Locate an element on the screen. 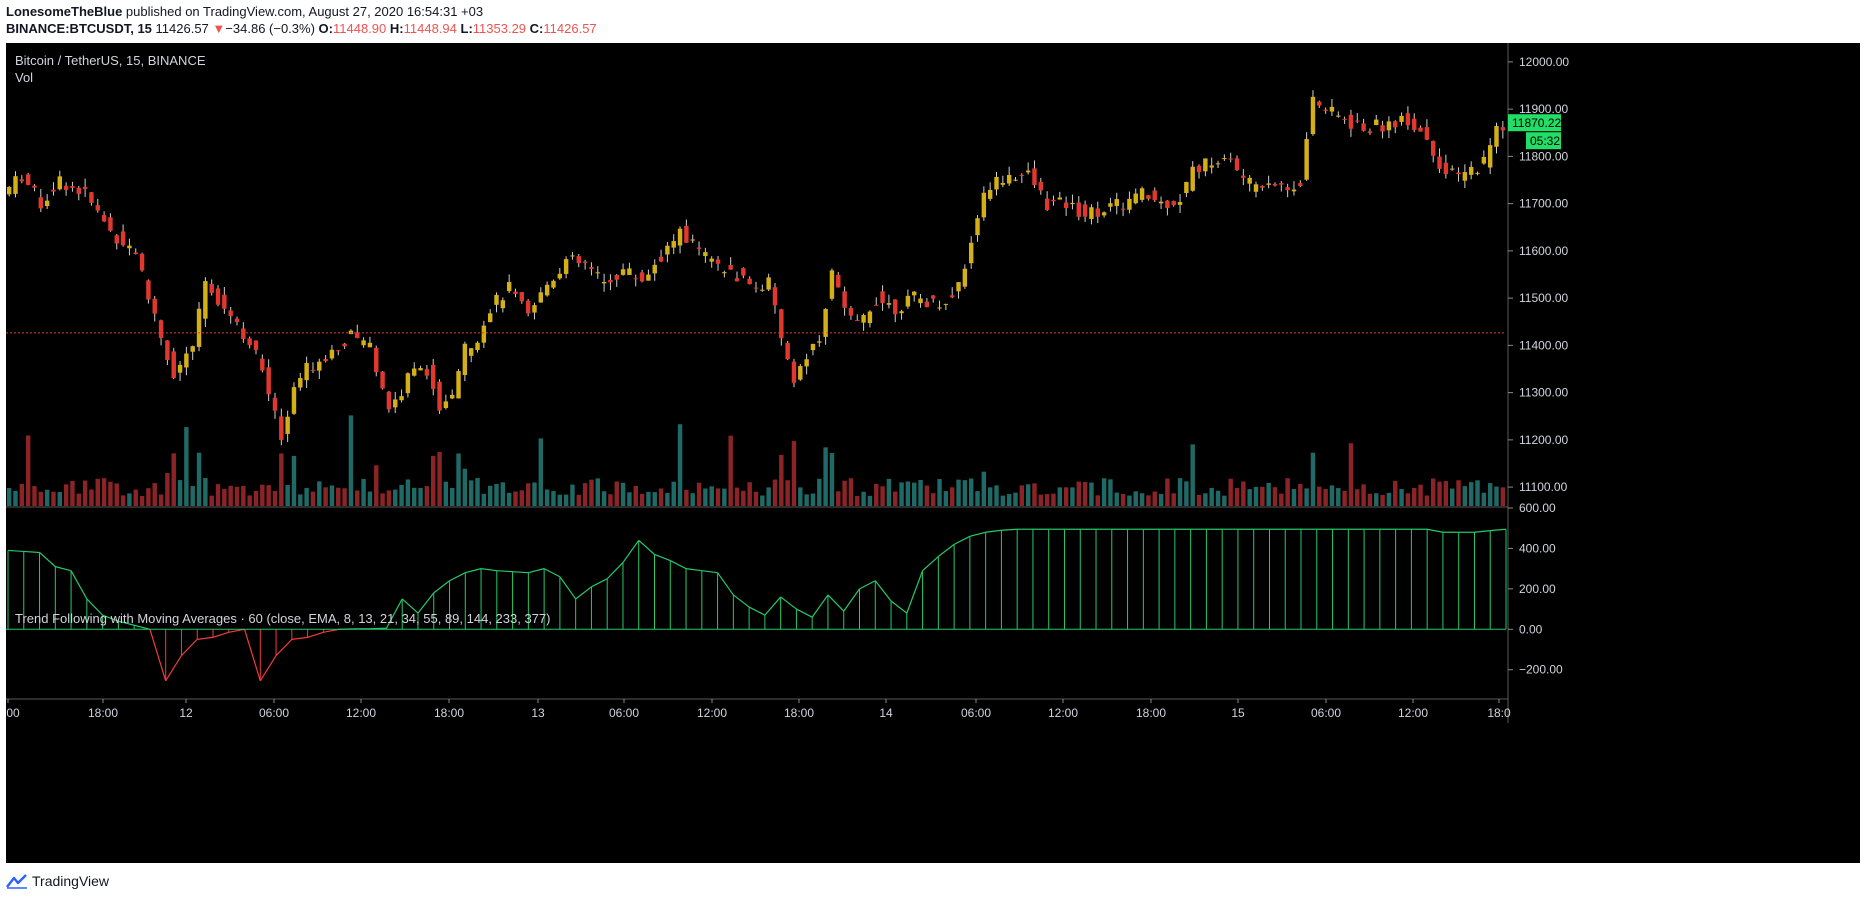 This screenshot has width=1866, height=898. close-value: 11426.57 is located at coordinates (570, 28).